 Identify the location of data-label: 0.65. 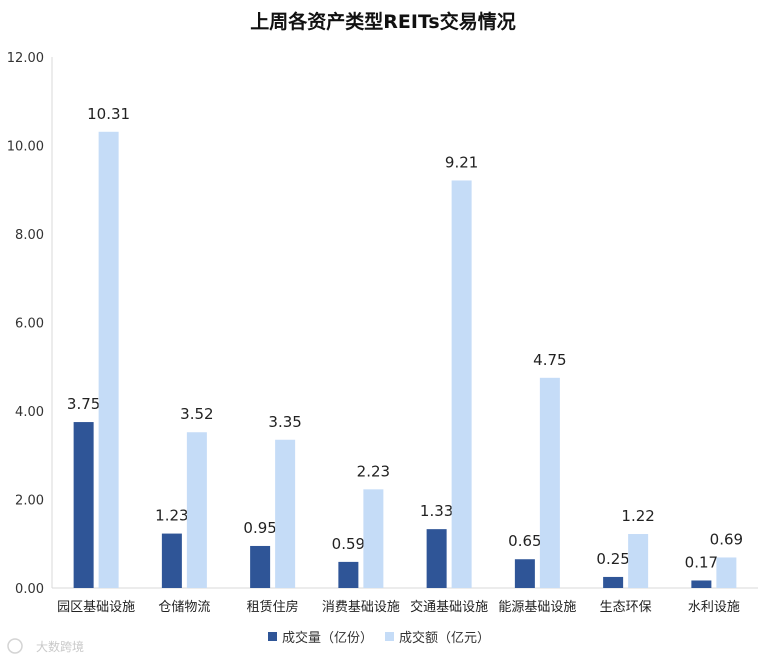
(524, 541).